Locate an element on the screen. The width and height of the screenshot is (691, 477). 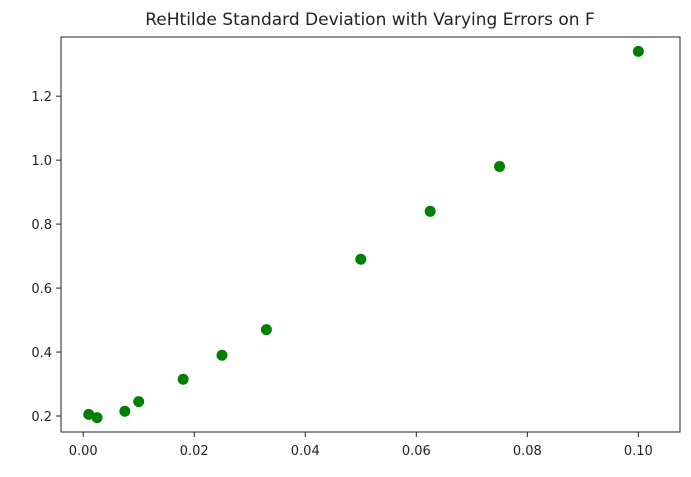
y-tick-label: 0.2 is located at coordinates (41, 417).